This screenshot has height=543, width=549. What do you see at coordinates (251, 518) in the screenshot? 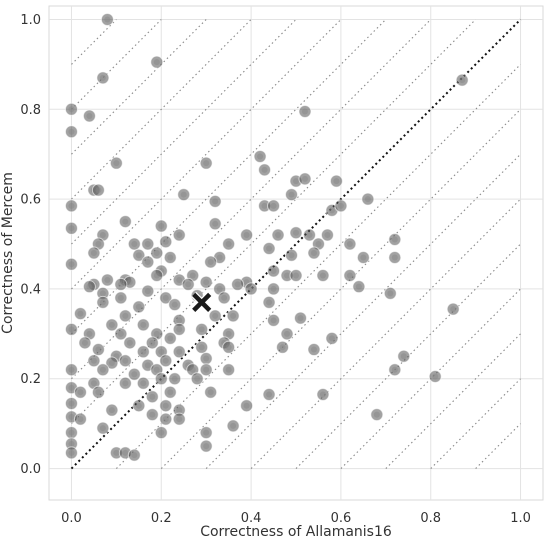
I see `x-tick-label: 0.4` at bounding box center [251, 518].